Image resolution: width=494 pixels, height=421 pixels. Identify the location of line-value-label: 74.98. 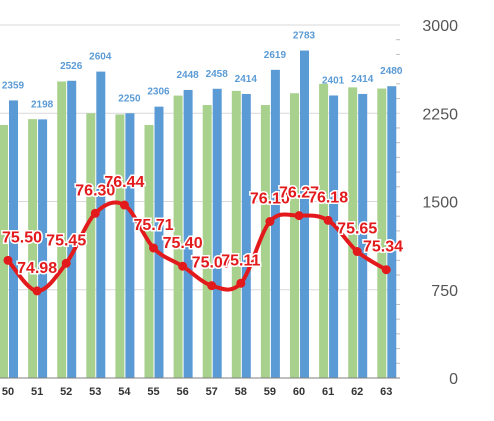
(37, 268).